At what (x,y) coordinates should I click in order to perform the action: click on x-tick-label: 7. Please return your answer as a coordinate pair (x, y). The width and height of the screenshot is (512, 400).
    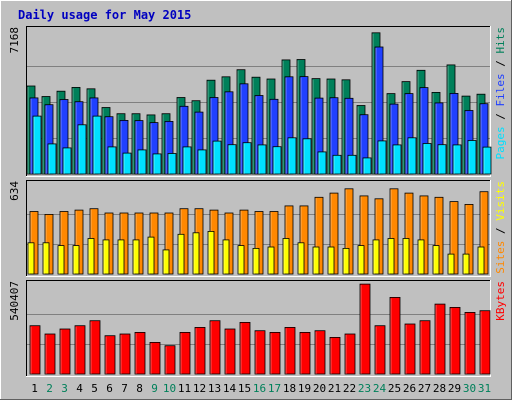
    Looking at the image, I should click on (124, 388).